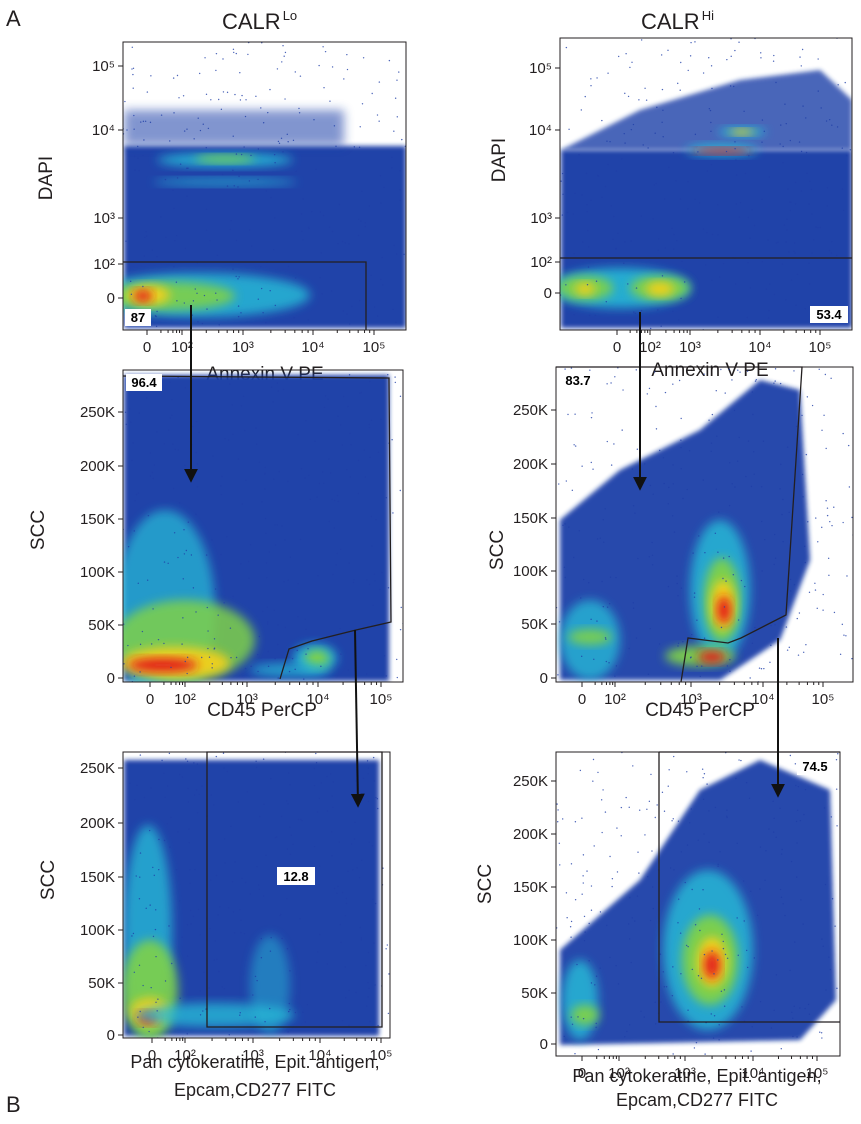 The image size is (861, 1124). What do you see at coordinates (660, 289) in the screenshot?
I see `density-region` at bounding box center [660, 289].